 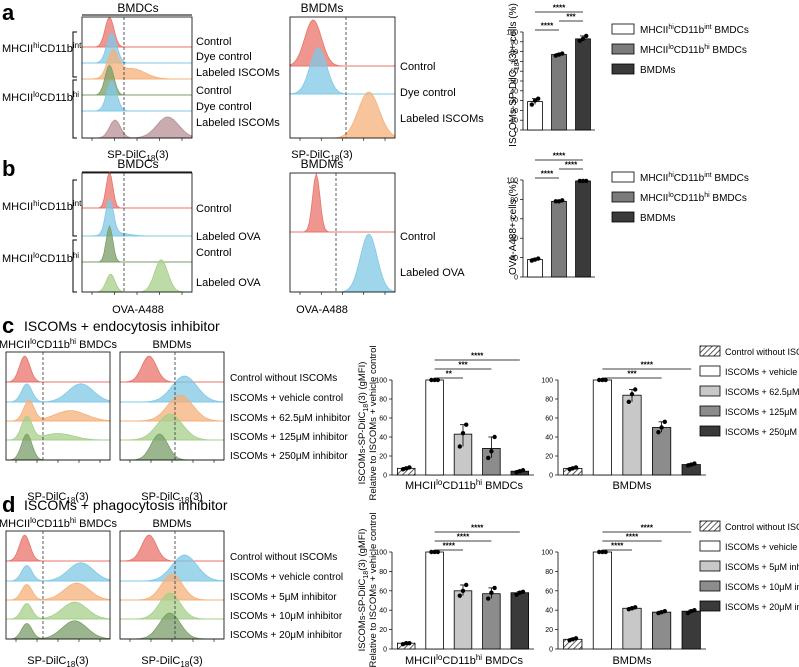 What do you see at coordinates (213, 91) in the screenshot?
I see `a-row-4: Control` at bounding box center [213, 91].